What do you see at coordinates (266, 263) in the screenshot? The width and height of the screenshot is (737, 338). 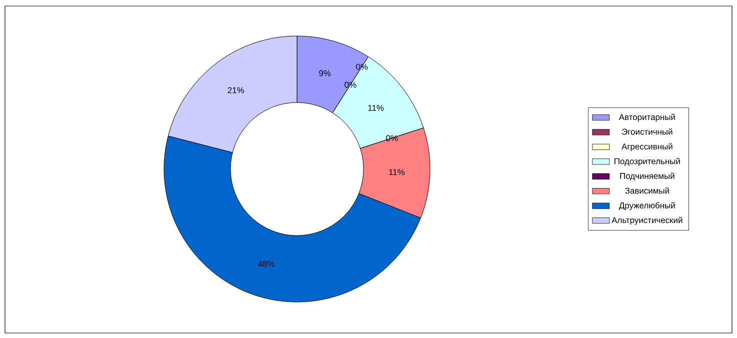 I see `data-label: 48%` at bounding box center [266, 263].